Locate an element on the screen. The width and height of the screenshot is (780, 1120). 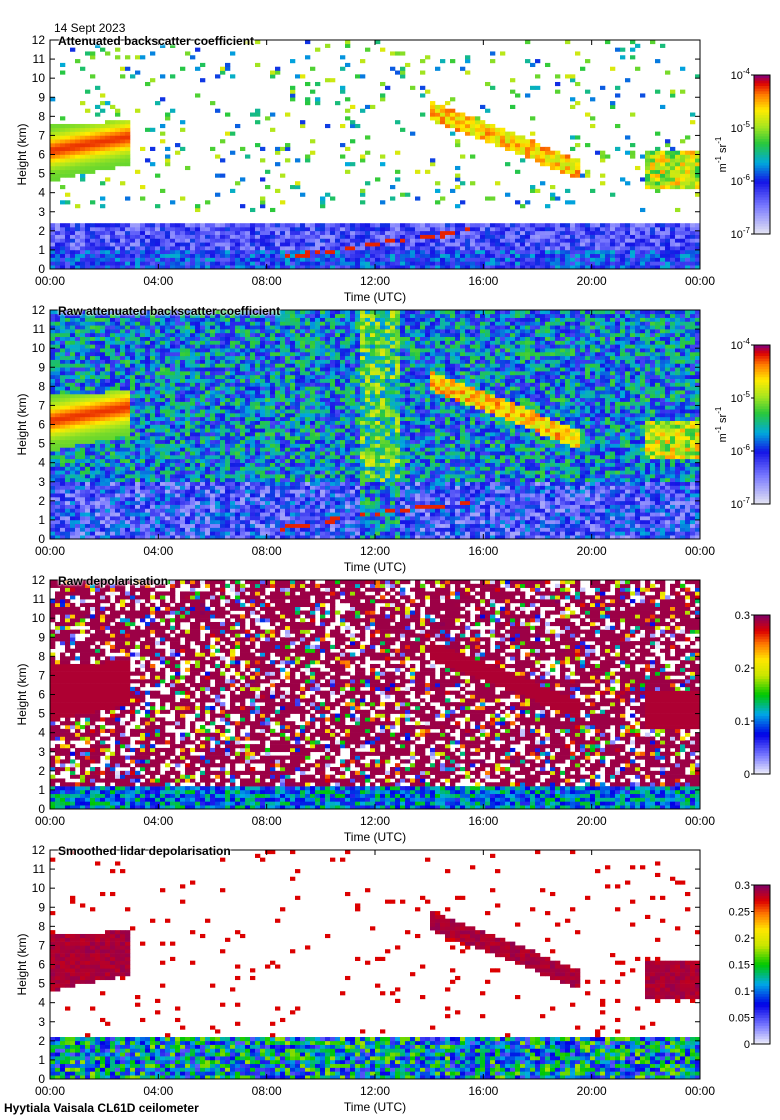
y-tick-label: 12 is located at coordinates (39, 850).